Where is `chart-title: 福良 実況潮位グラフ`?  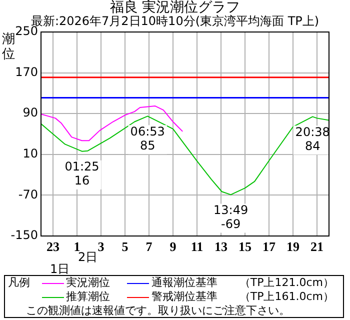
chart-title: 福良 実況潮位グラフ is located at coordinates (175, 8).